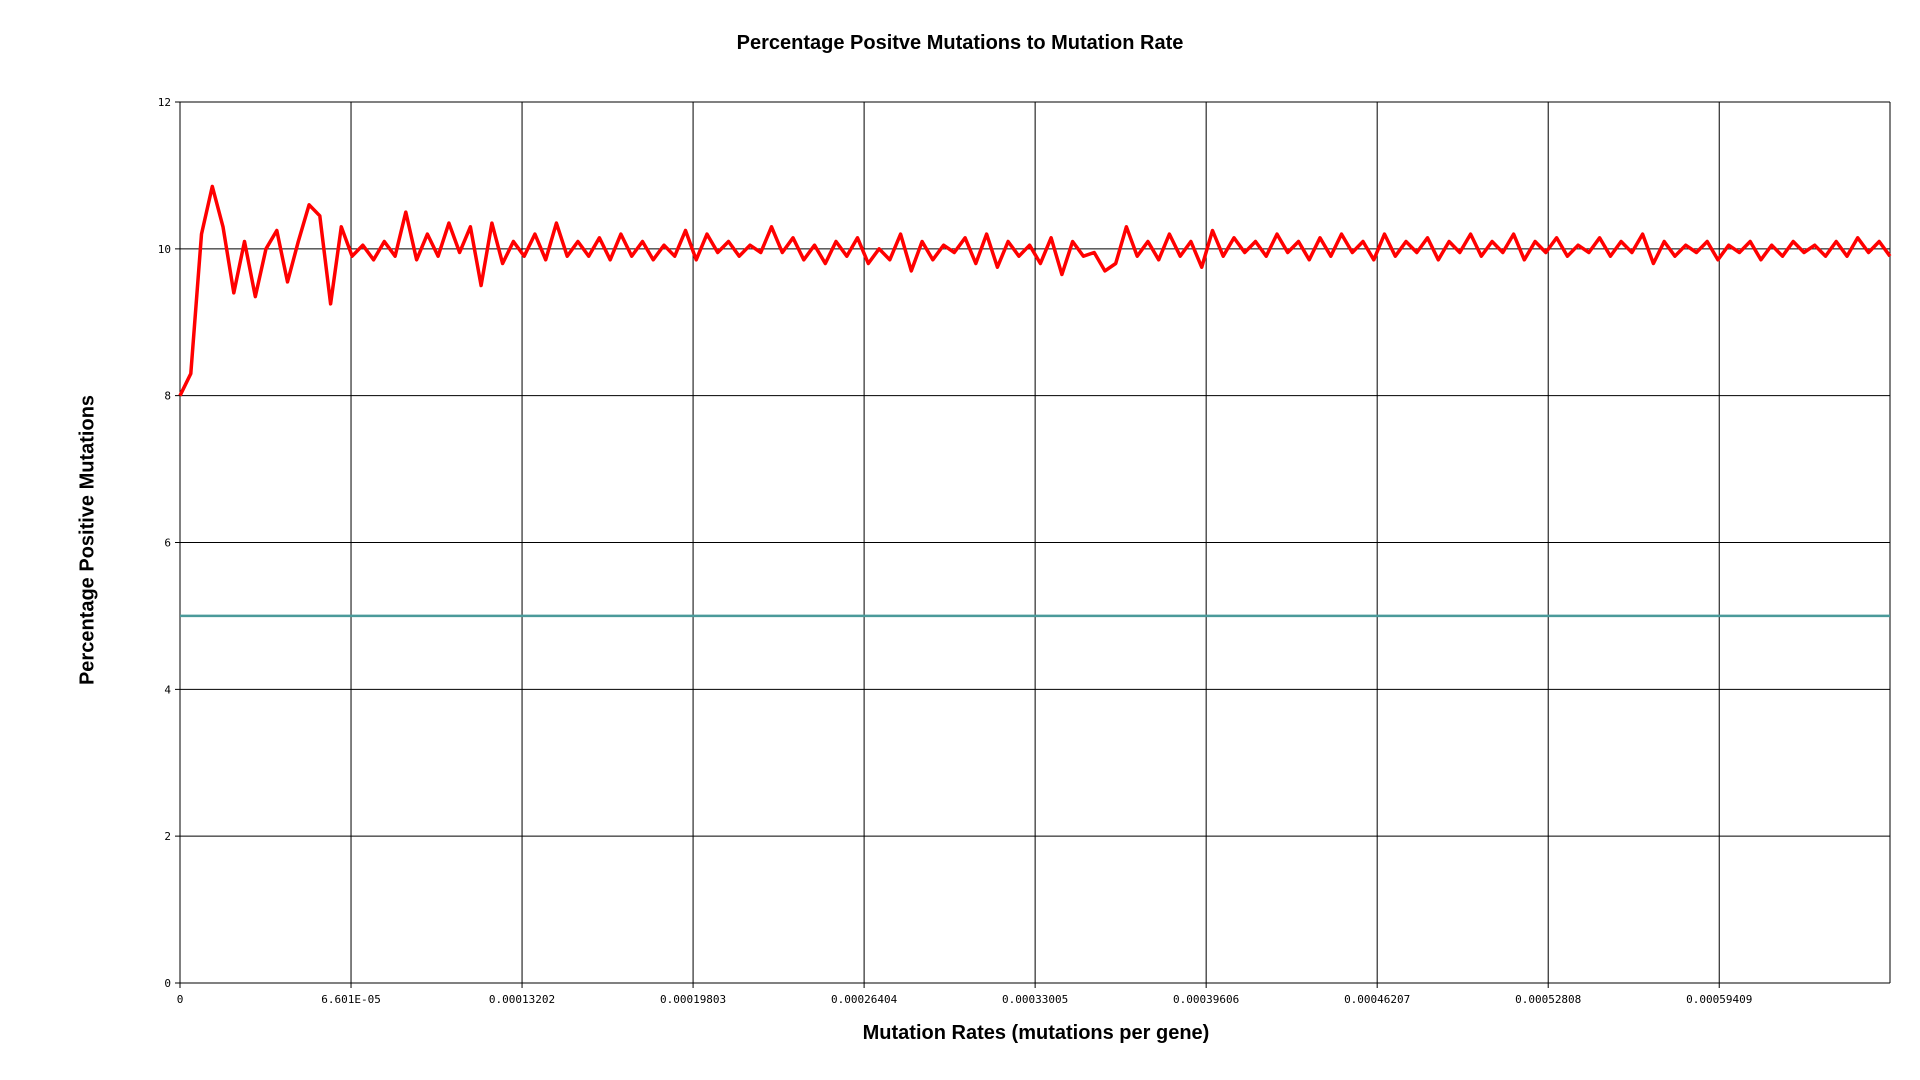 This screenshot has width=1920, height=1080. I want to click on y-tick-label: 4, so click(167, 689).